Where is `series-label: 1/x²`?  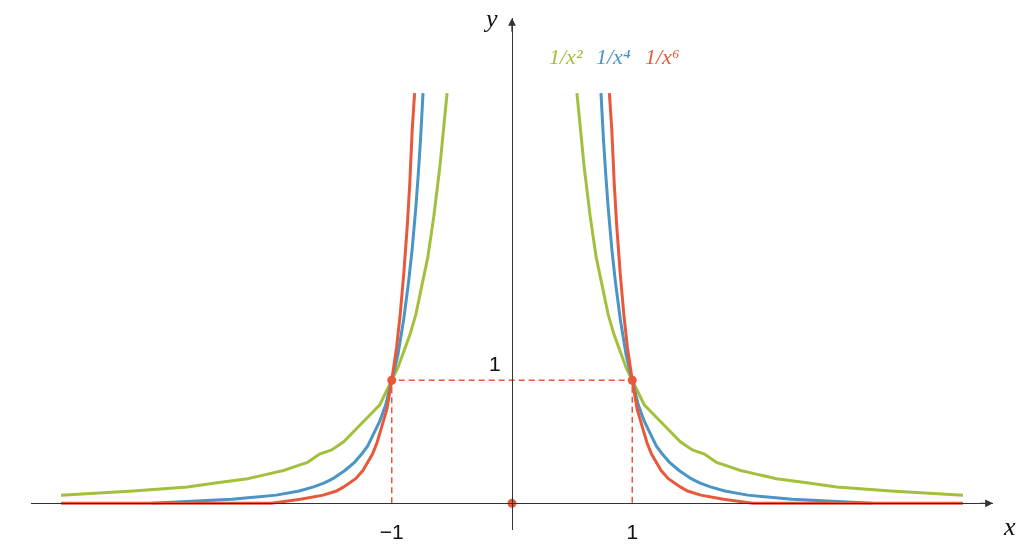
series-label: 1/x² is located at coordinates (566, 56).